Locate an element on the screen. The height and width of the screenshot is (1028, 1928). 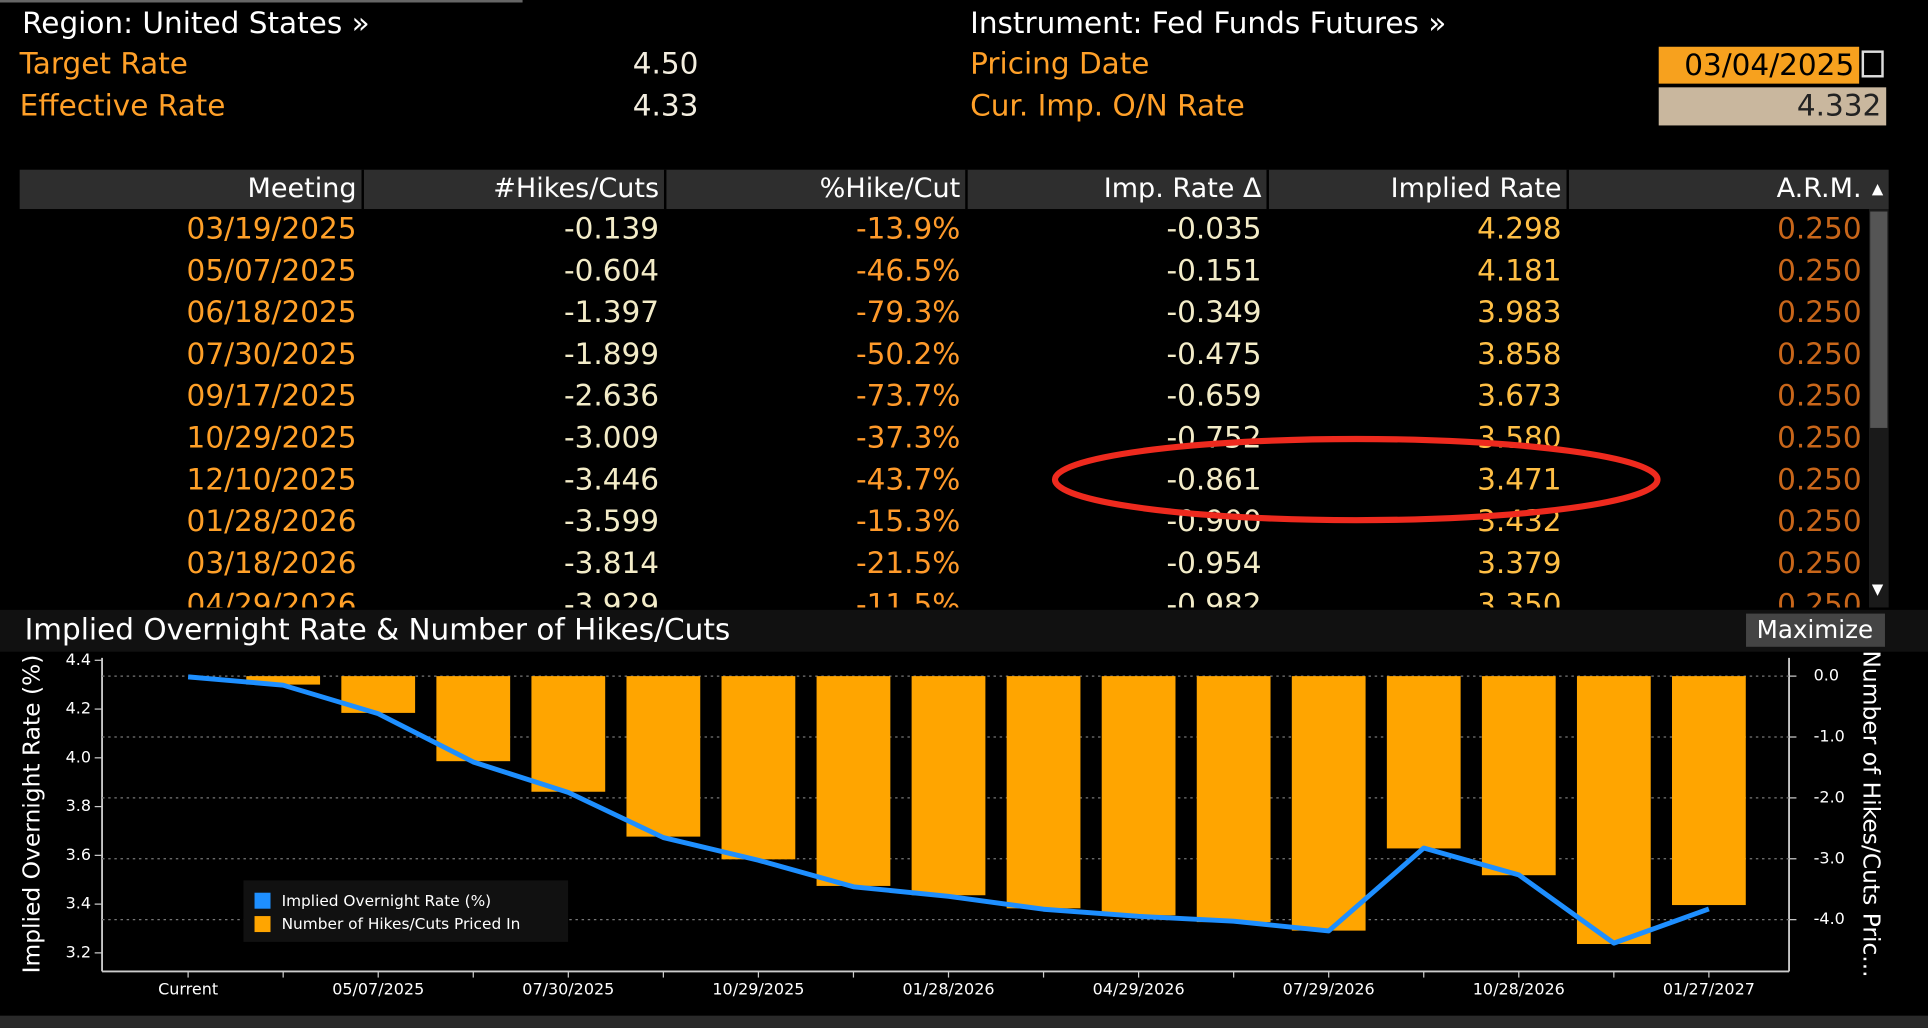
table-cell: -0.035 is located at coordinates (1213, 228).